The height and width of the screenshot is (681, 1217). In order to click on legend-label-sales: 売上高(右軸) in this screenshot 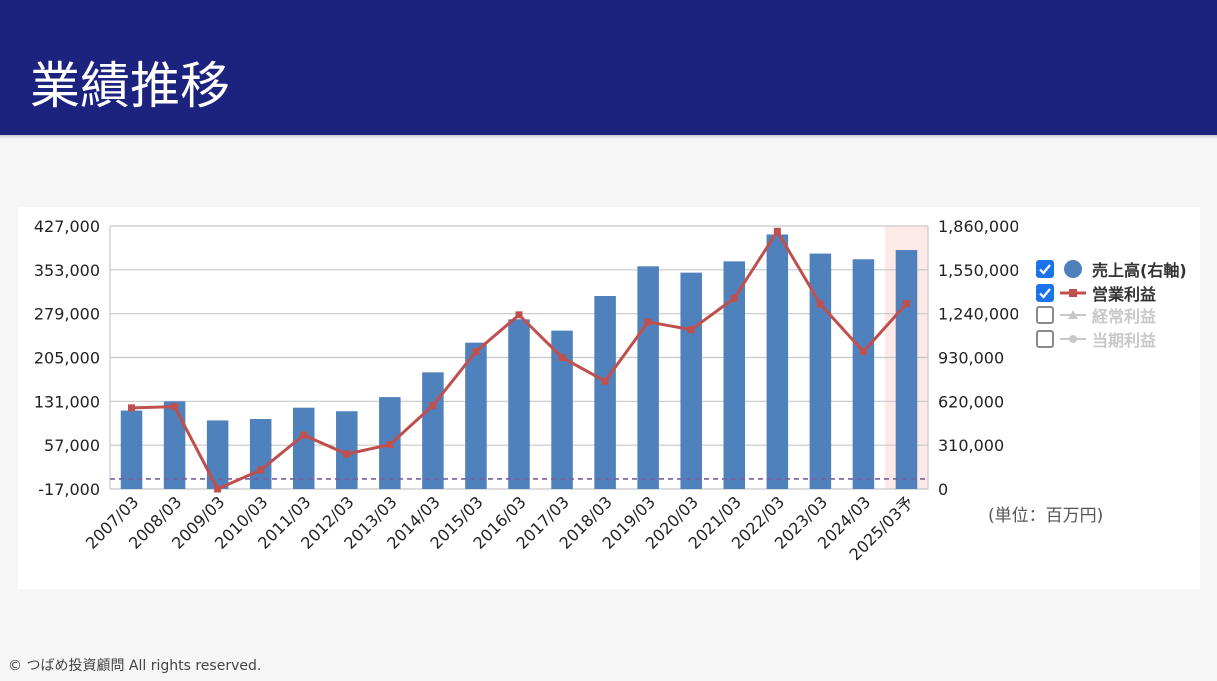, I will do `click(1139, 270)`.